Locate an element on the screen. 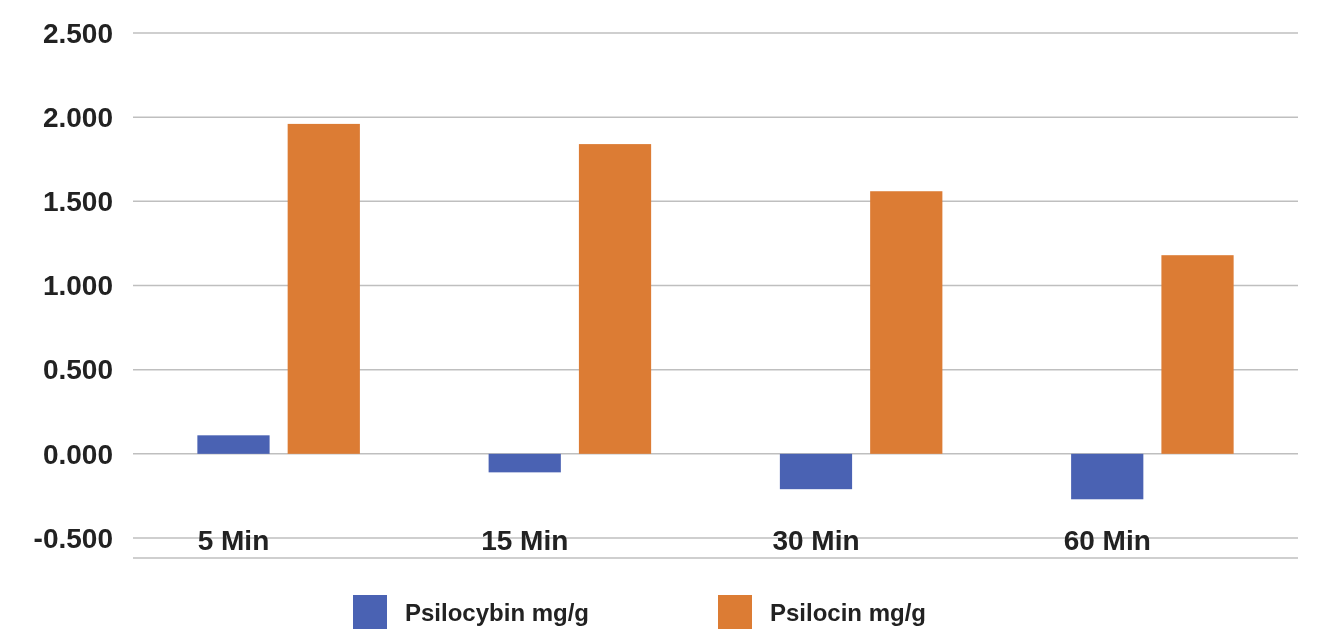  x-tick-label: 15 Min is located at coordinates (525, 540).